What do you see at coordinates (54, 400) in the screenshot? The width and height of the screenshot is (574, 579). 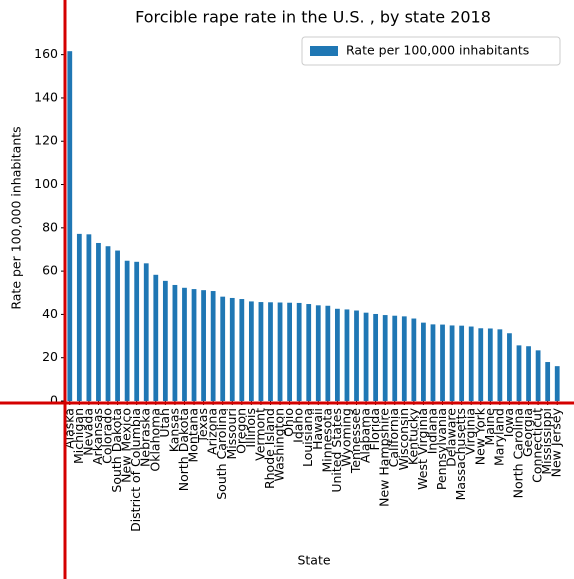 I see `y-tick-label: 0` at bounding box center [54, 400].